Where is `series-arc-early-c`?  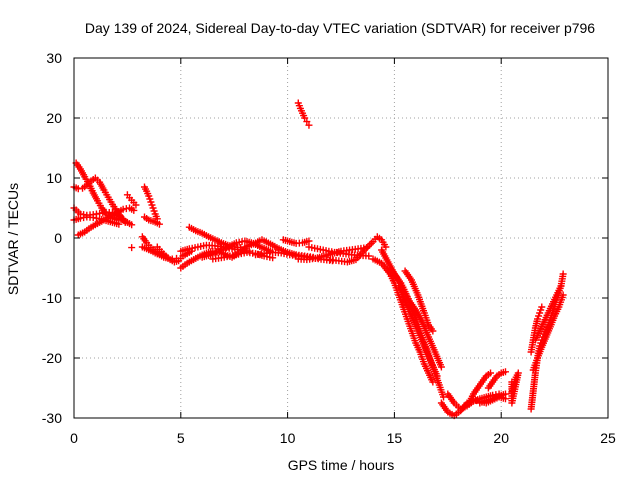
series-arc-early-c is located at coordinates (103, 216).